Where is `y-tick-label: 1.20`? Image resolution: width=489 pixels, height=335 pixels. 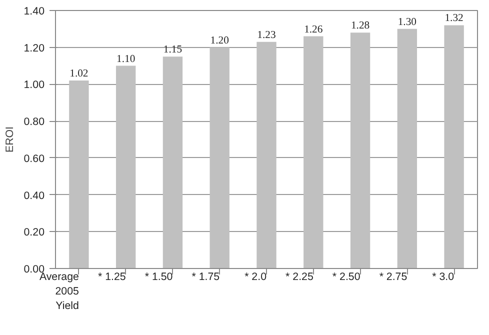 y-tick-label: 1.20 is located at coordinates (34, 48).